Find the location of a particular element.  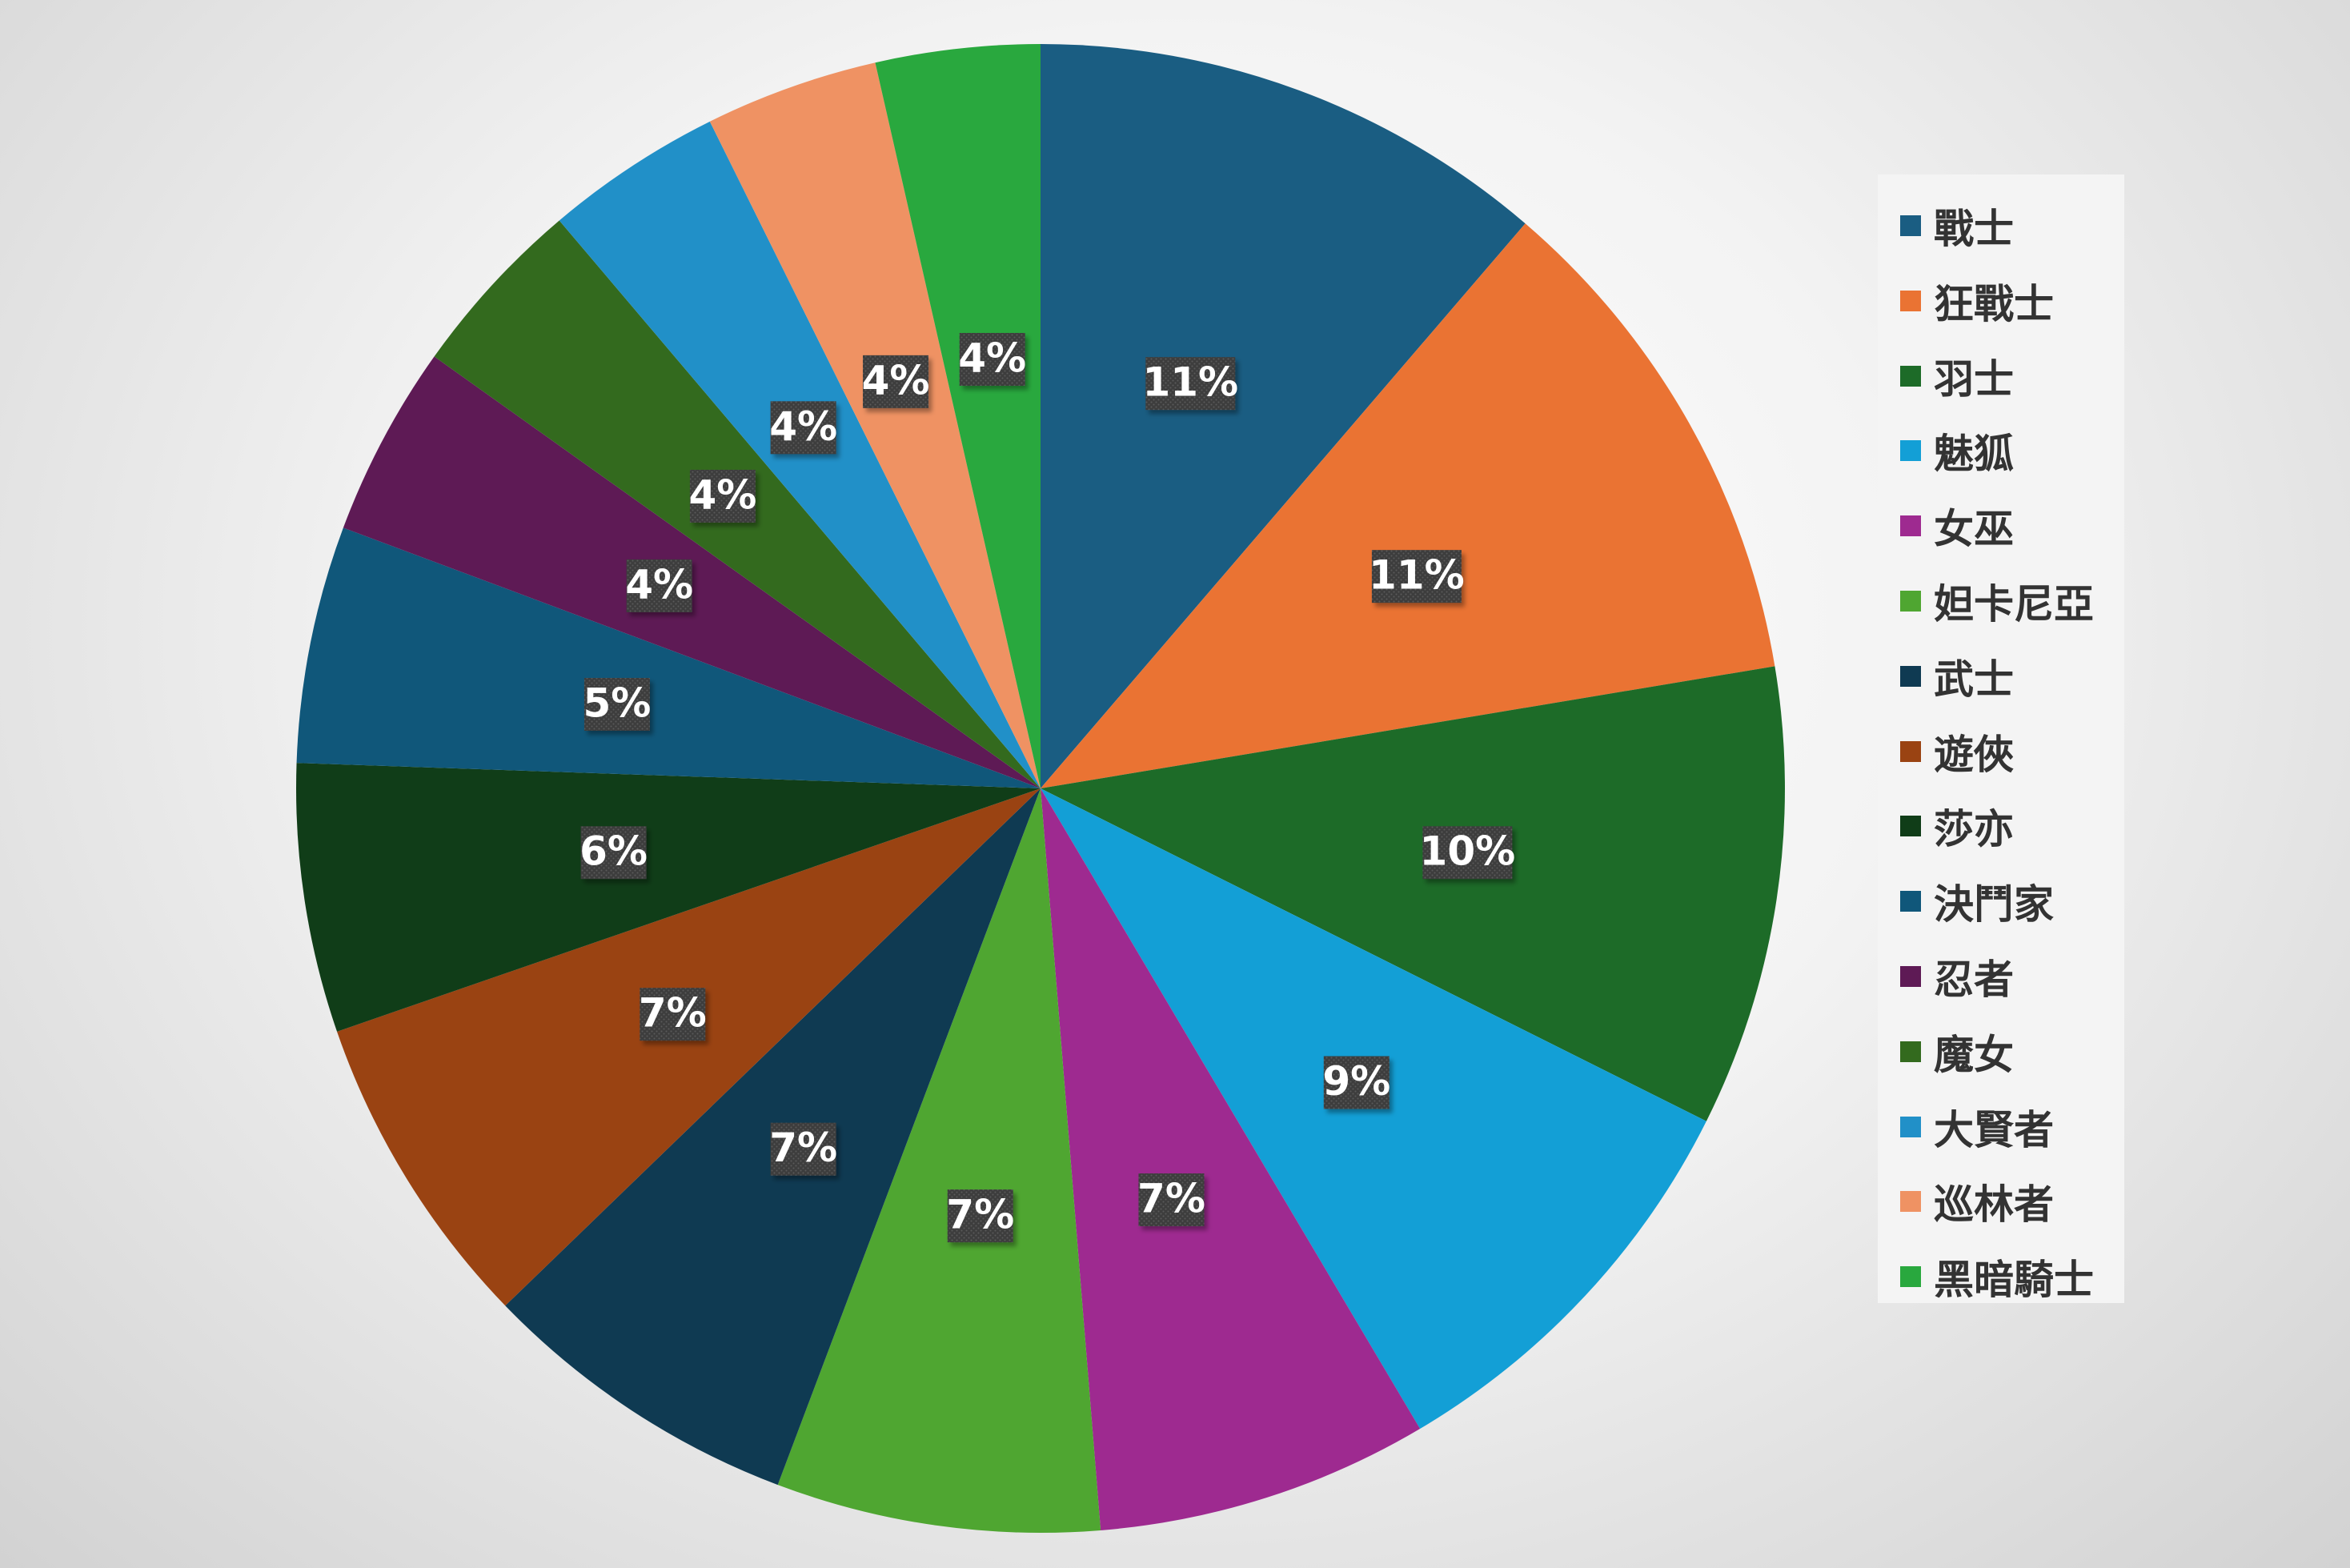

data-label: 9% is located at coordinates (1356, 1082).